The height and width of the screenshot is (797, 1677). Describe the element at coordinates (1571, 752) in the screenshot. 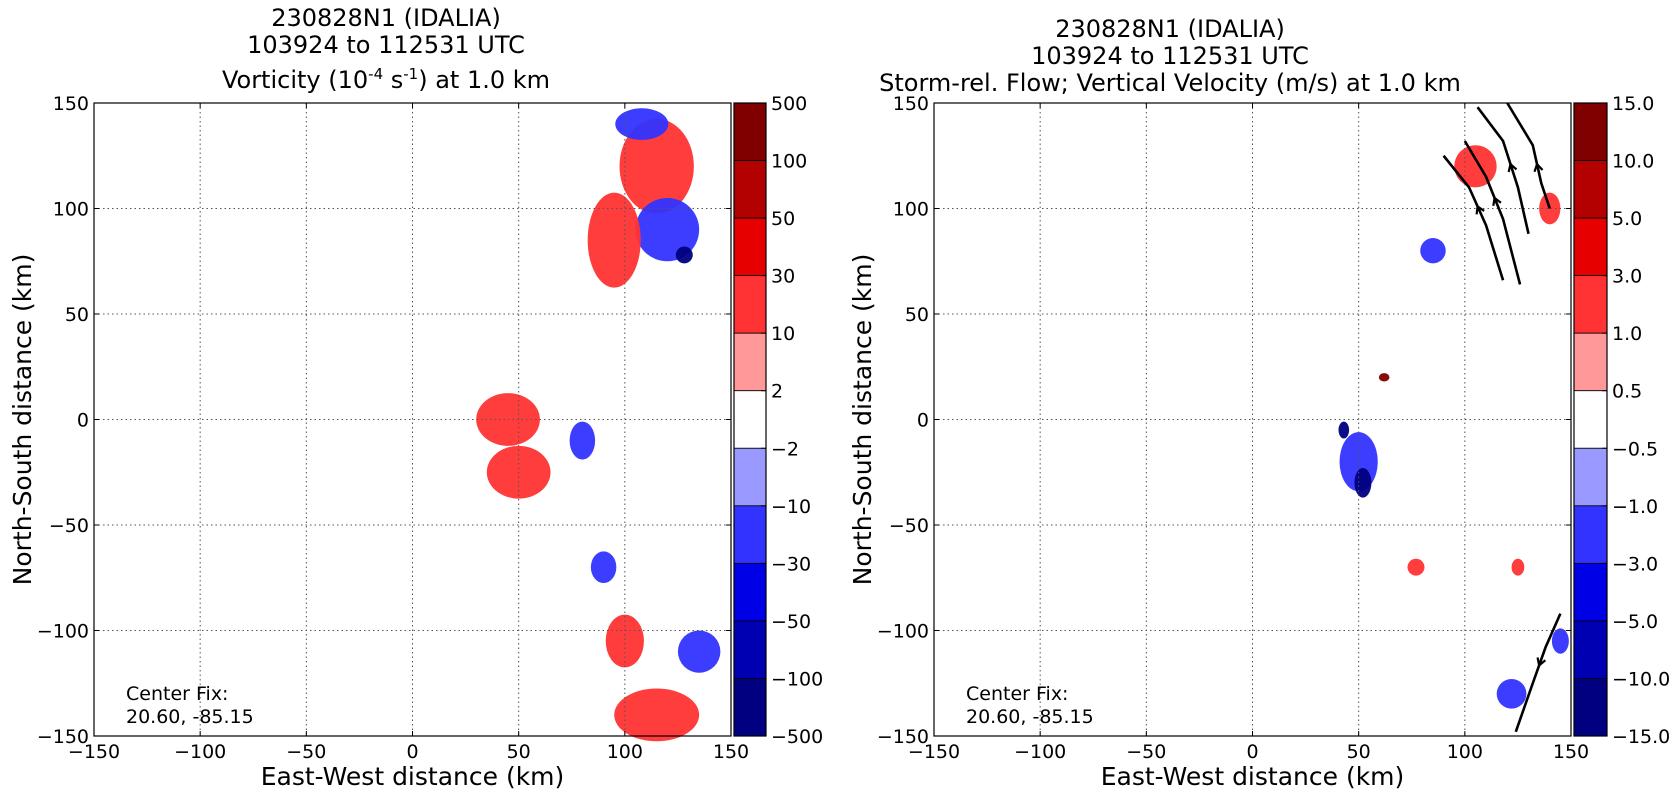

I see `right-xtick-label: 150` at that location.